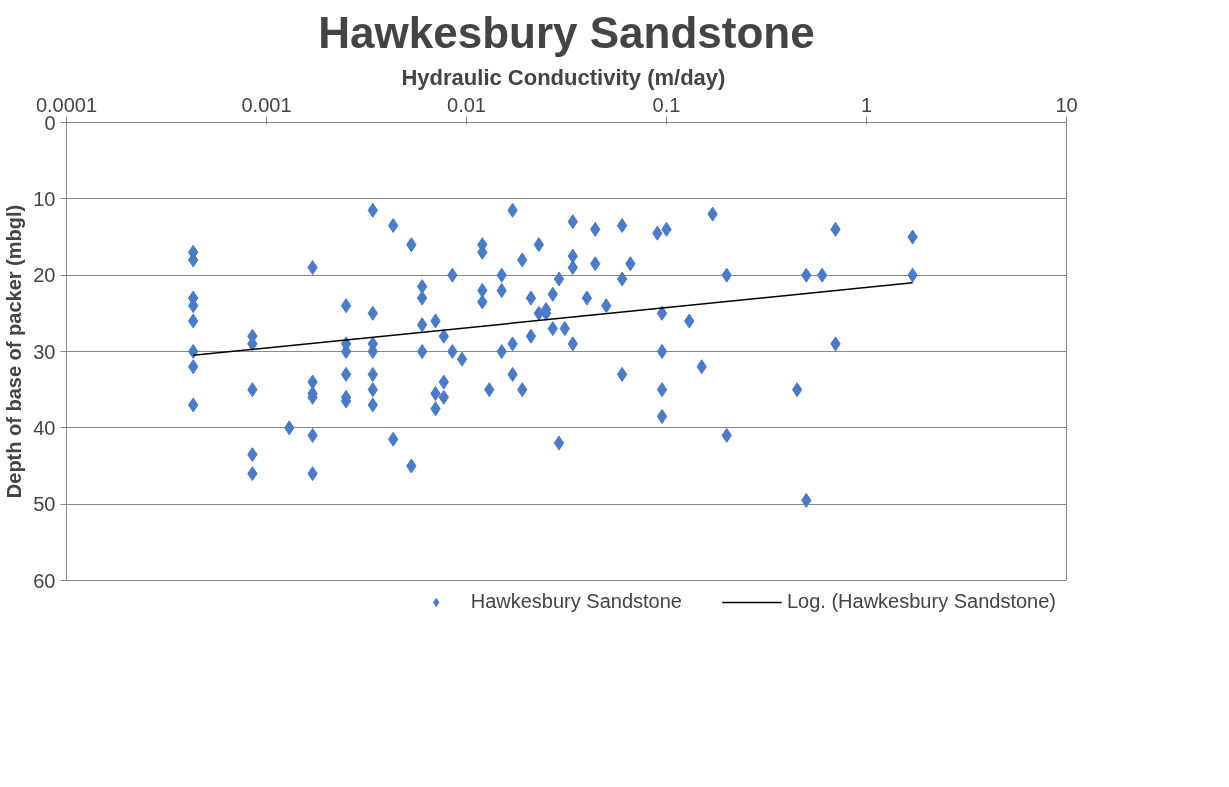  I want to click on y-tick-label: 60, so click(44, 580).